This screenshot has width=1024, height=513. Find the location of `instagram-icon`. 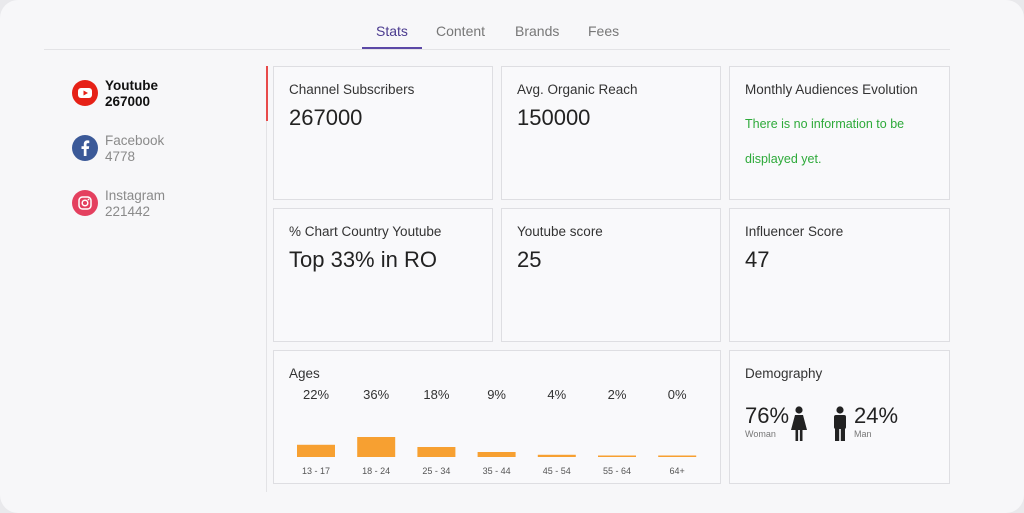

instagram-icon is located at coordinates (85, 203).